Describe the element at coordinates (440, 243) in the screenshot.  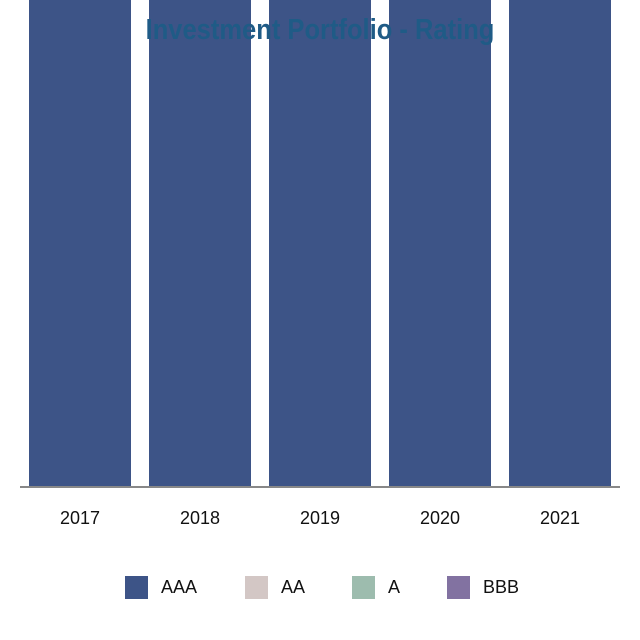
I see `bar-segment-aaa-2020` at that location.